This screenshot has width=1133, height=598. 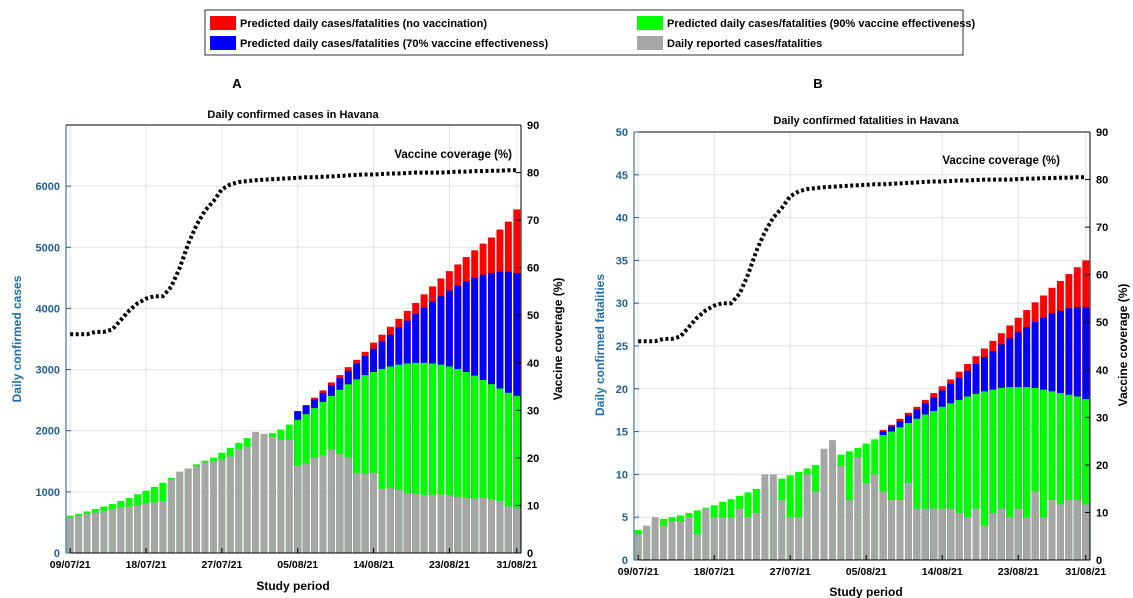 I want to click on panel-a-letter: A, so click(x=237, y=83).